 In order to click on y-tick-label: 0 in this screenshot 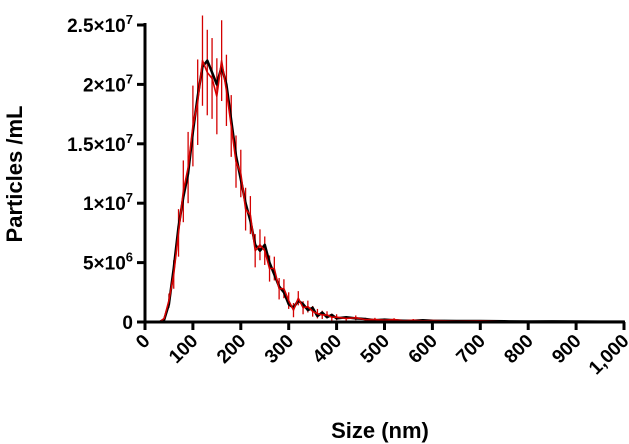, I will do `click(127, 323)`.